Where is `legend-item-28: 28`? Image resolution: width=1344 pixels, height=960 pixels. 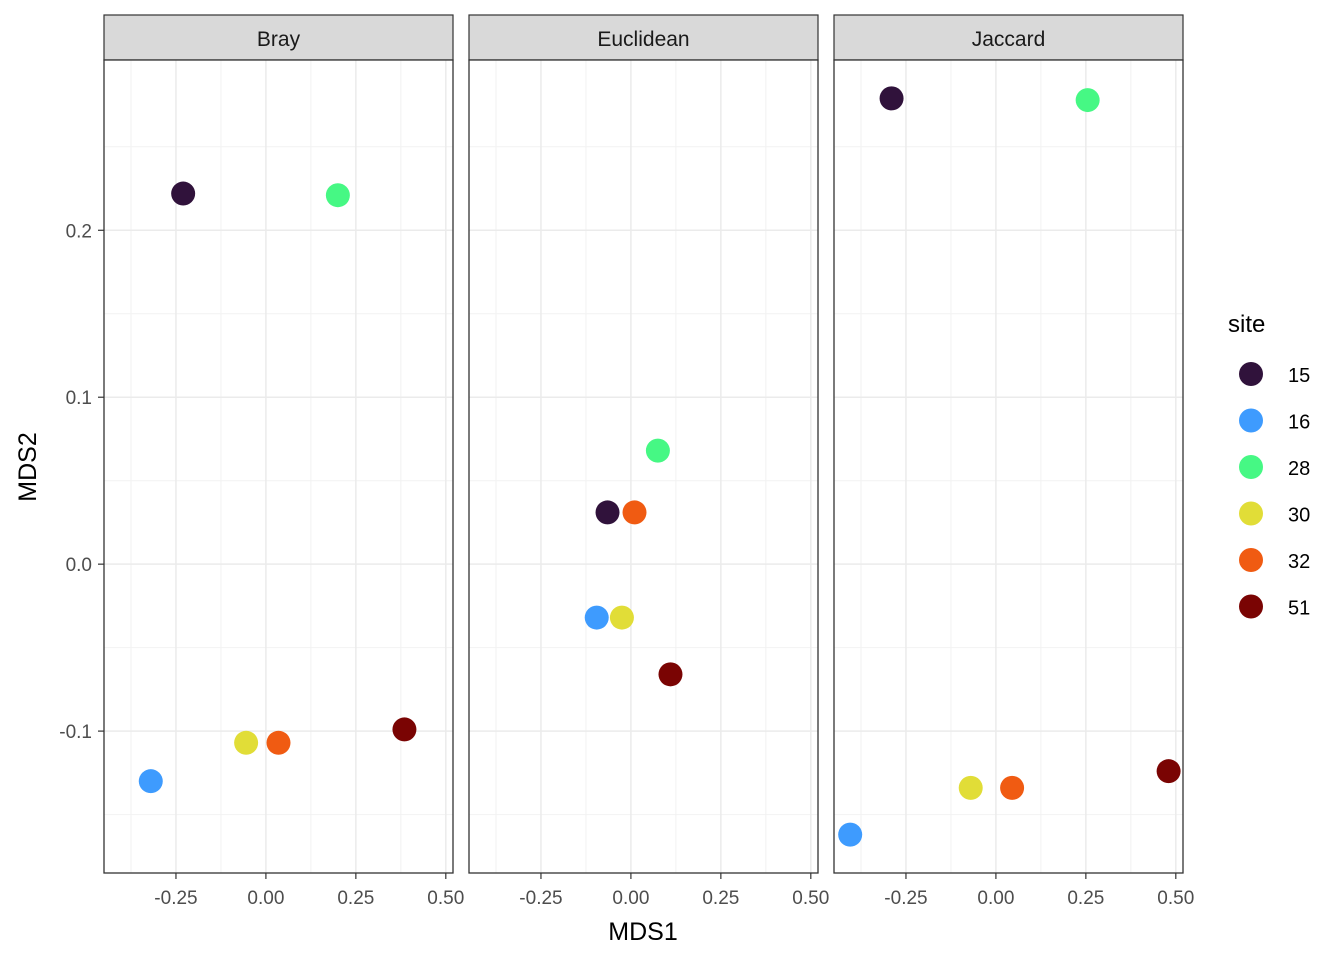
legend-item-28: 28 is located at coordinates (1274, 467).